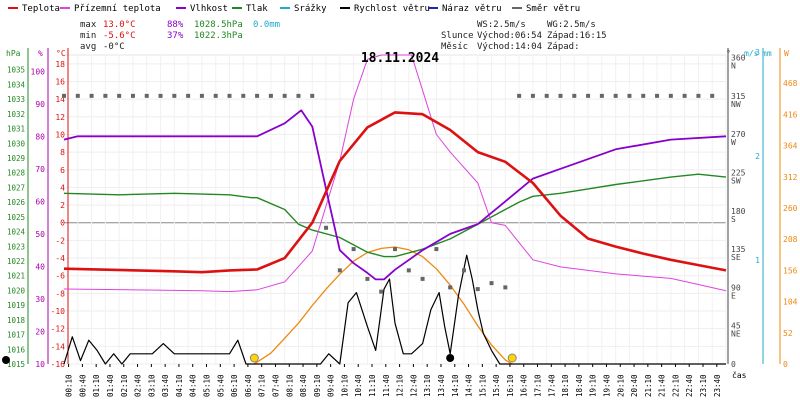 This screenshot has width=800, height=400. Describe the element at coordinates (60, 293) in the screenshot. I see `temperature-axis-tick: -8` at that location.